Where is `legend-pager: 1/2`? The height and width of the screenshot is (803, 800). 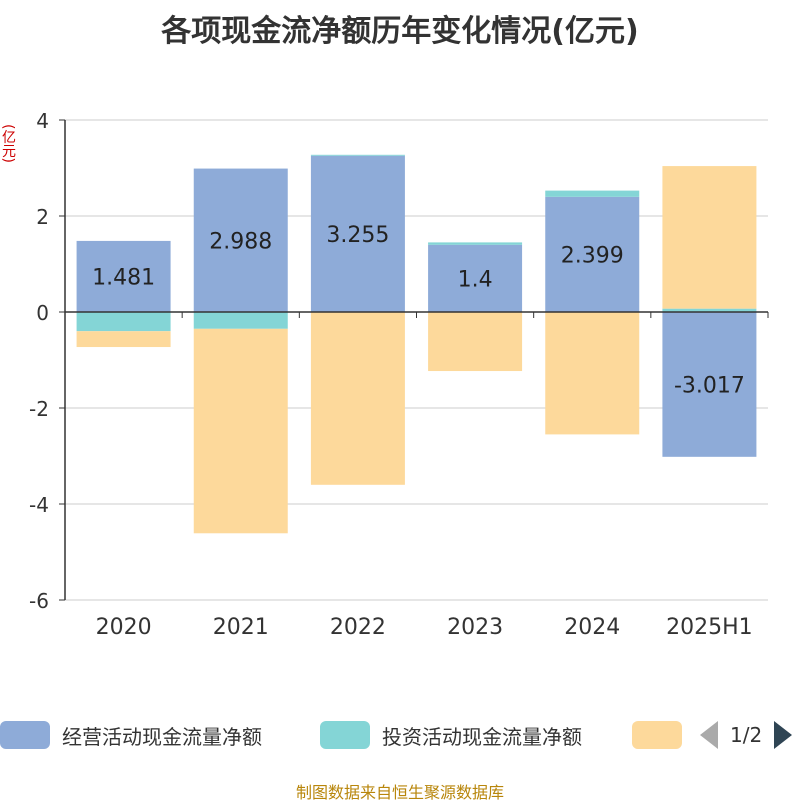
legend-pager: 1/2 is located at coordinates (746, 735).